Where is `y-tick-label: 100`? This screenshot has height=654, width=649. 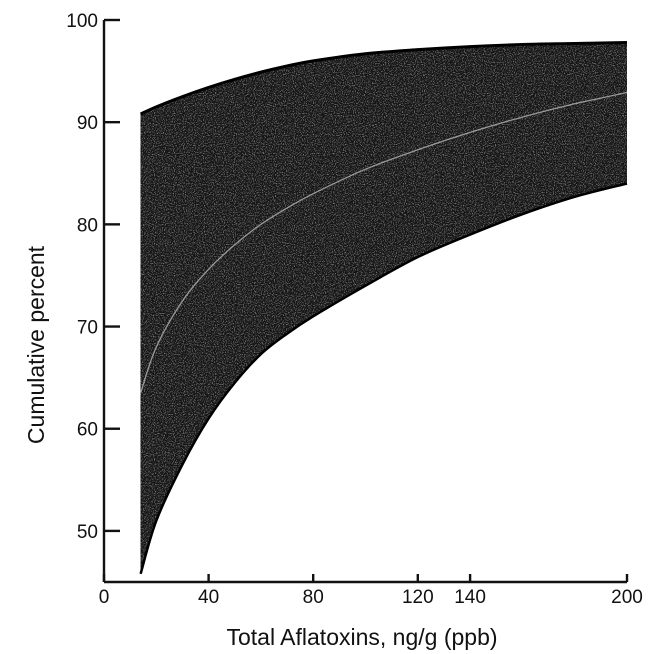 y-tick-label: 100 is located at coordinates (82, 21).